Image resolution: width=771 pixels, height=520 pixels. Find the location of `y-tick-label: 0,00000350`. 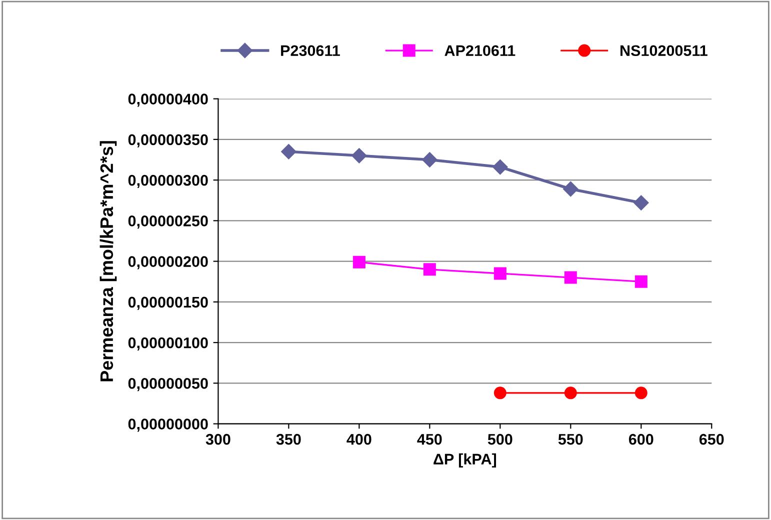

y-tick-label: 0,00000350 is located at coordinates (168, 141).